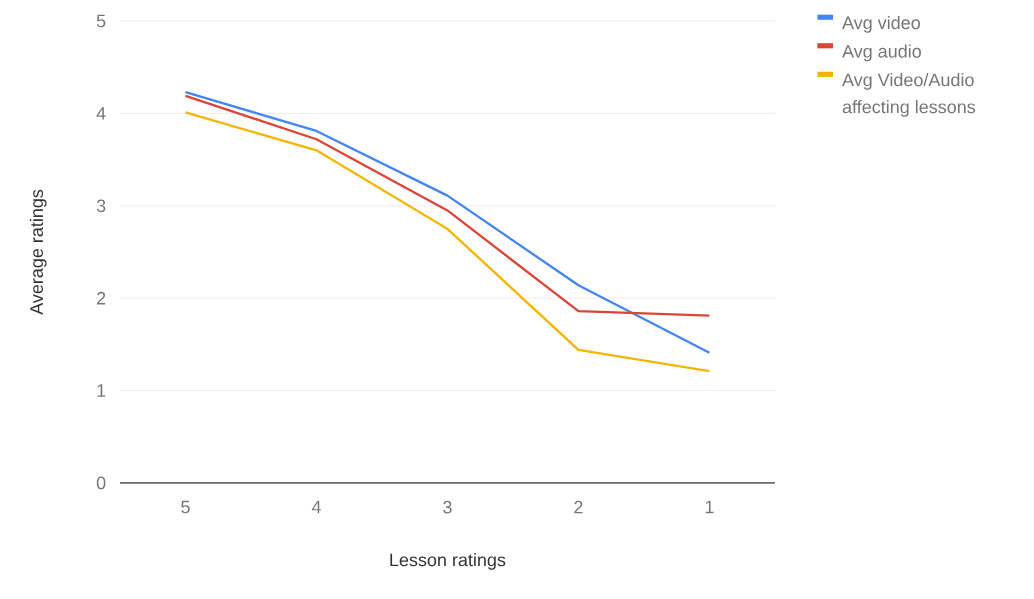  Describe the element at coordinates (38, 252) in the screenshot. I see `y-axis-title: Average ratings` at that location.